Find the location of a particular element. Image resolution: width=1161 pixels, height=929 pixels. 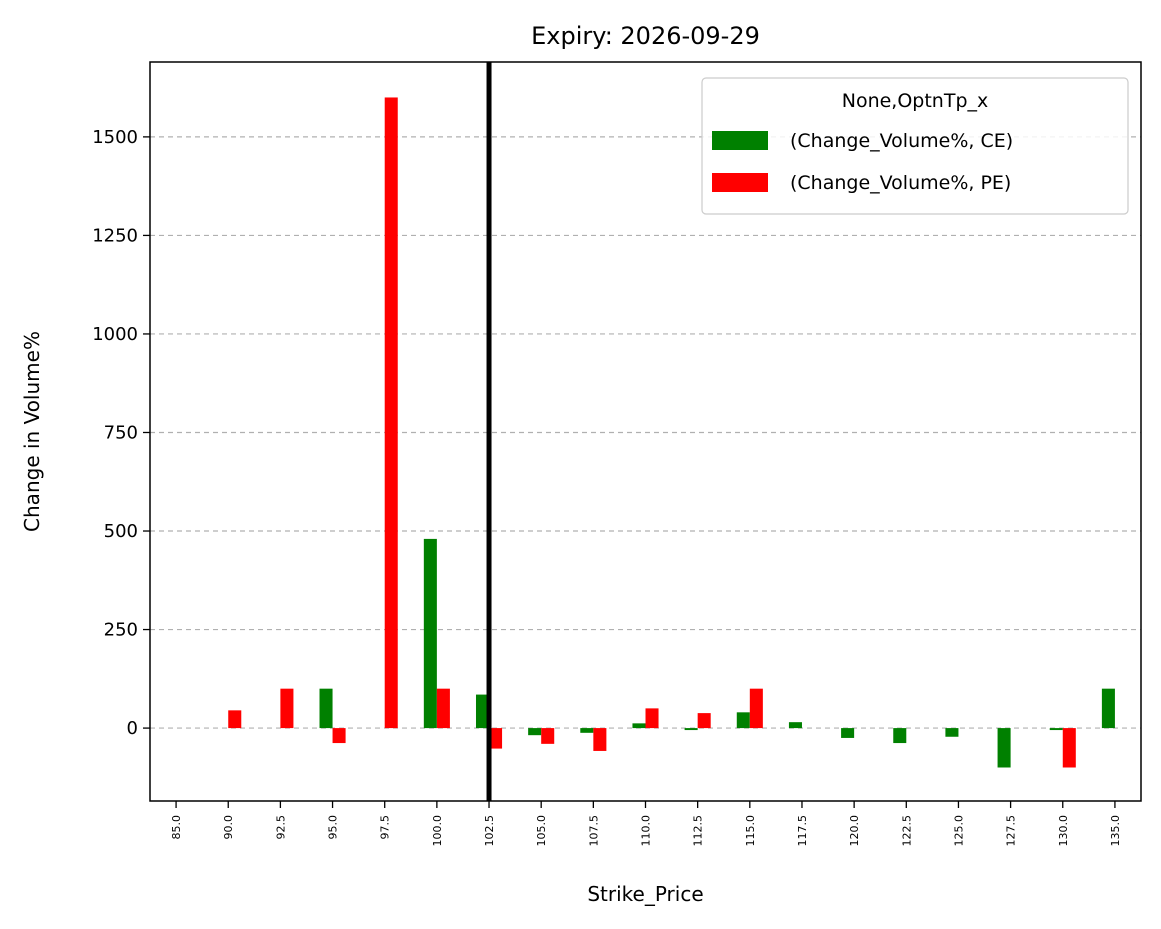

bar-ce-115.0 is located at coordinates (743, 720).